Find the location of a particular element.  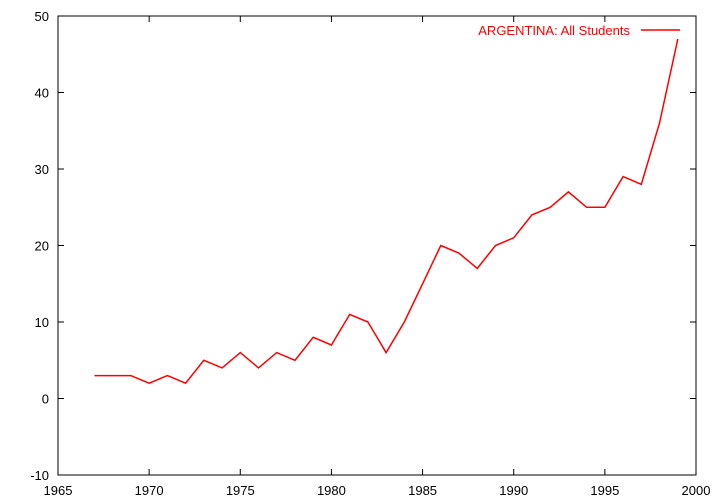

y-tick-label: -10 is located at coordinates (39, 475).